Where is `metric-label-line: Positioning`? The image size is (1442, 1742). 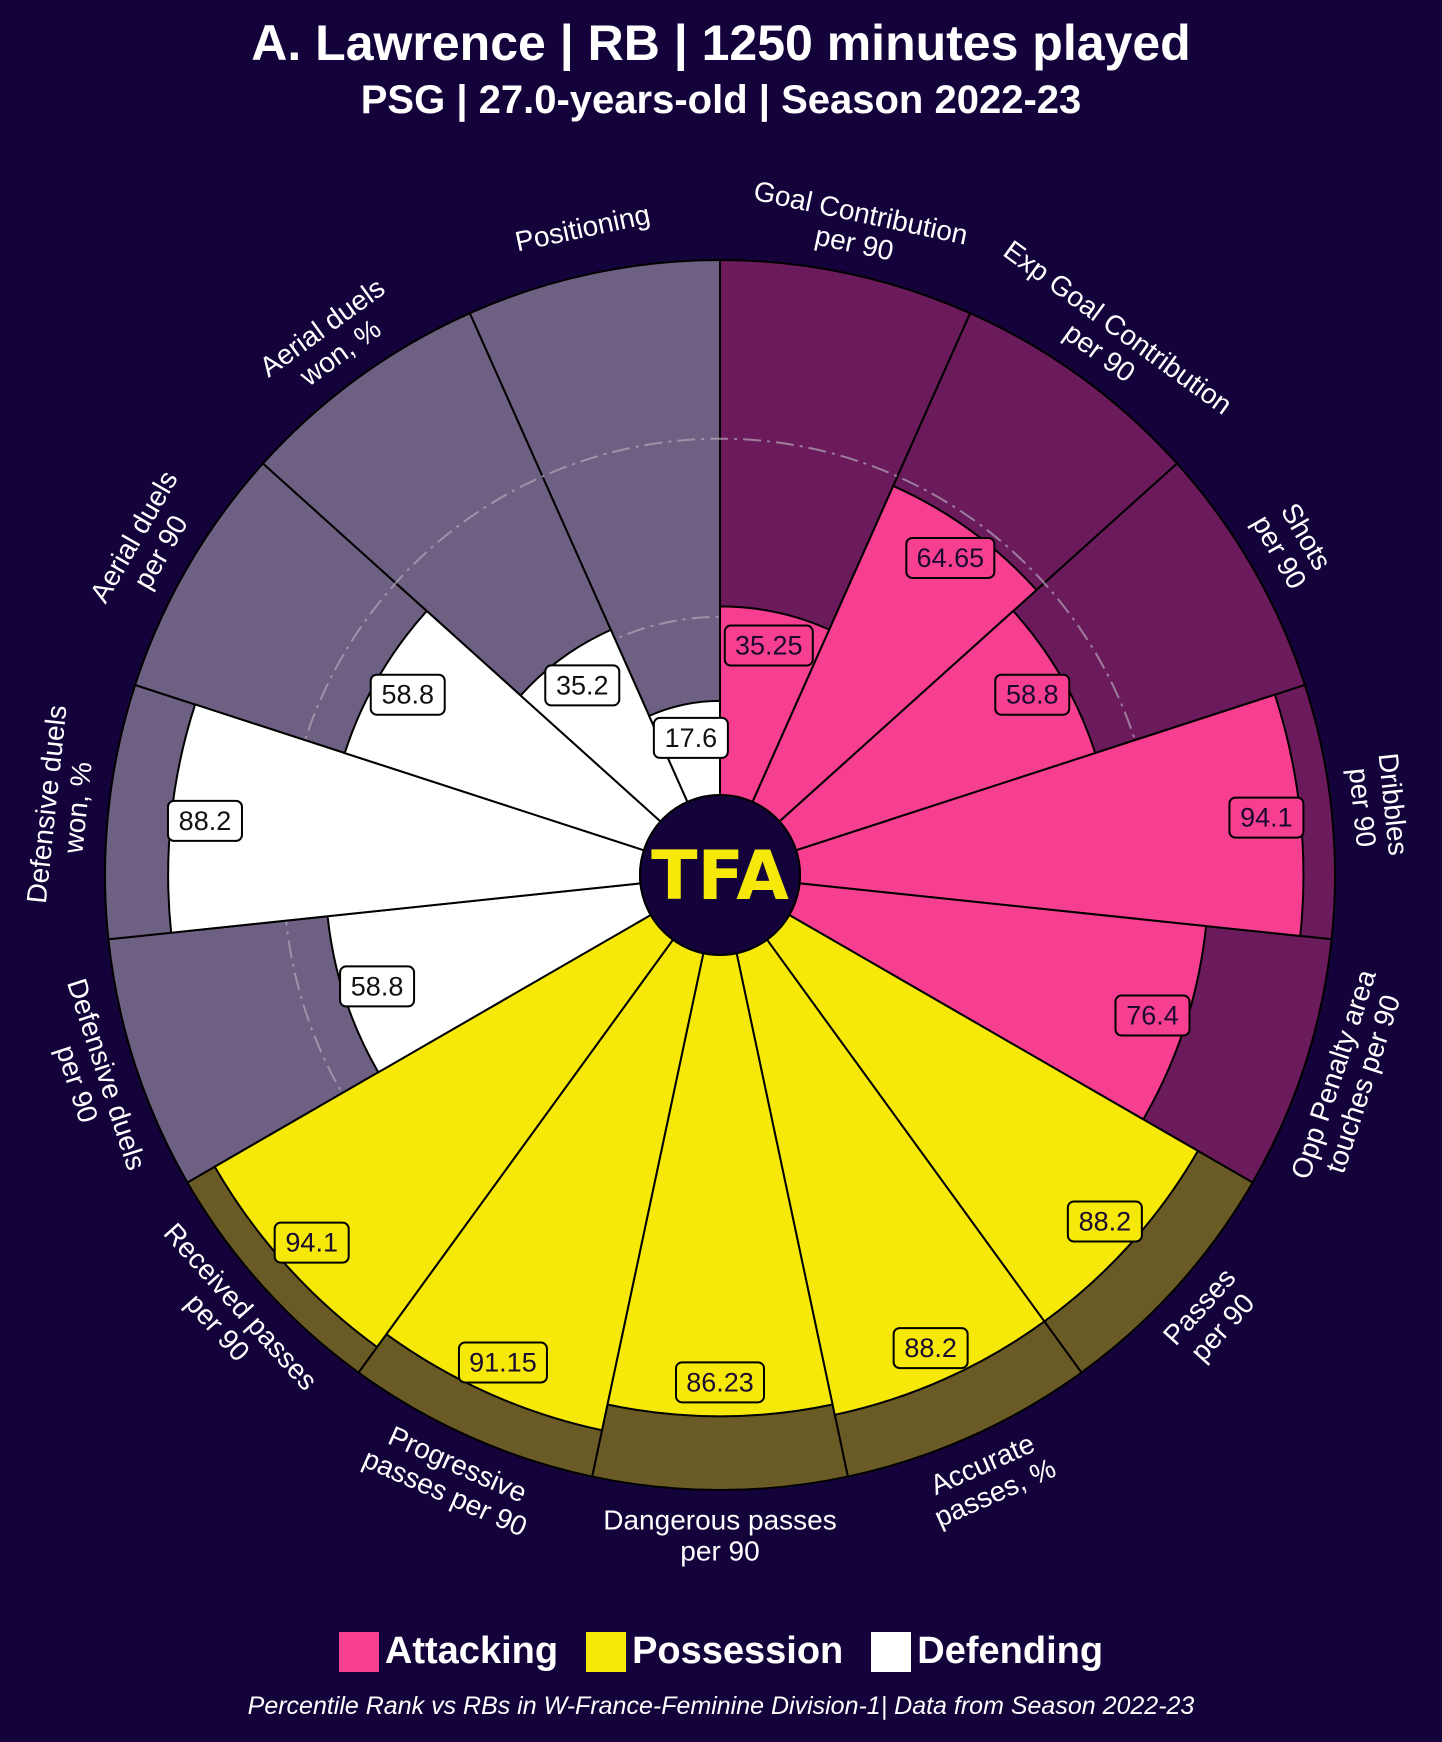
metric-label-line: Positioning is located at coordinates (582, 228).